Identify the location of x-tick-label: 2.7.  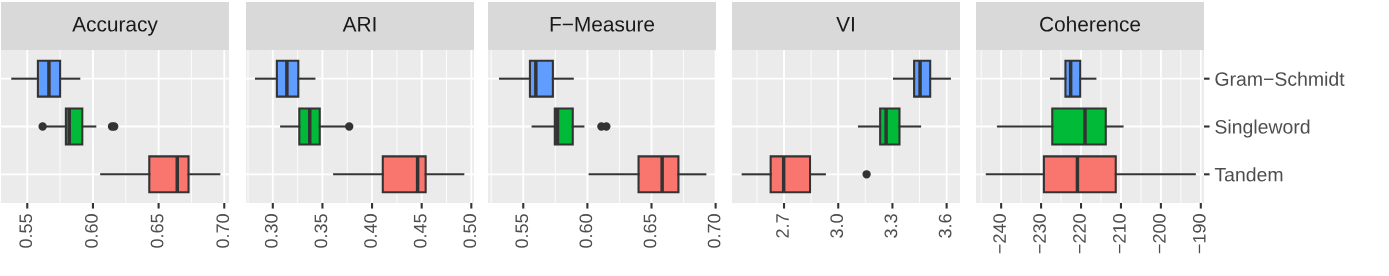
(782, 226).